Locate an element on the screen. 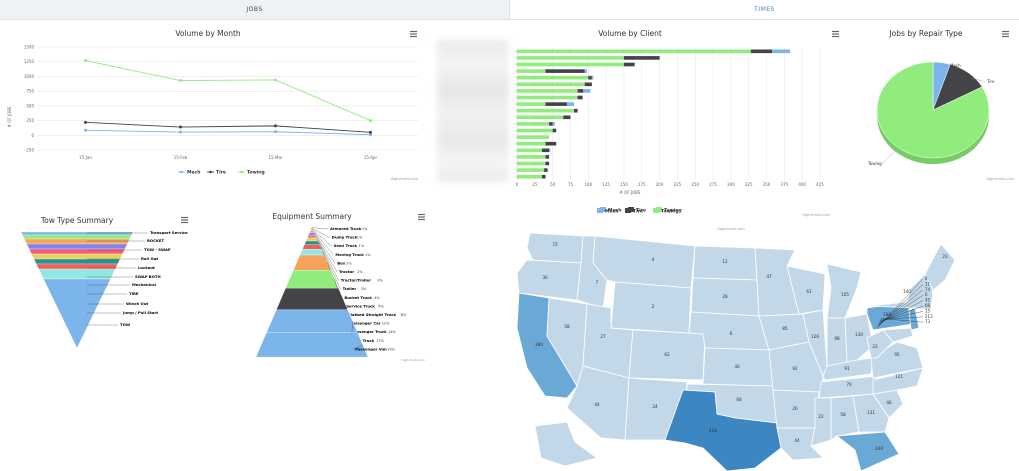 Image resolution: width=1019 pixels, height=471 pixels. state-mi is located at coordinates (844, 291).